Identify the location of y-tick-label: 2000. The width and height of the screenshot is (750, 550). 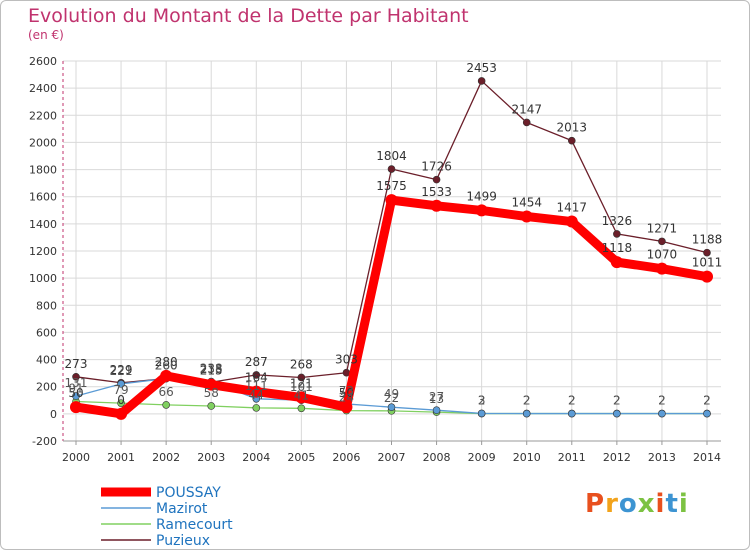
(43, 142).